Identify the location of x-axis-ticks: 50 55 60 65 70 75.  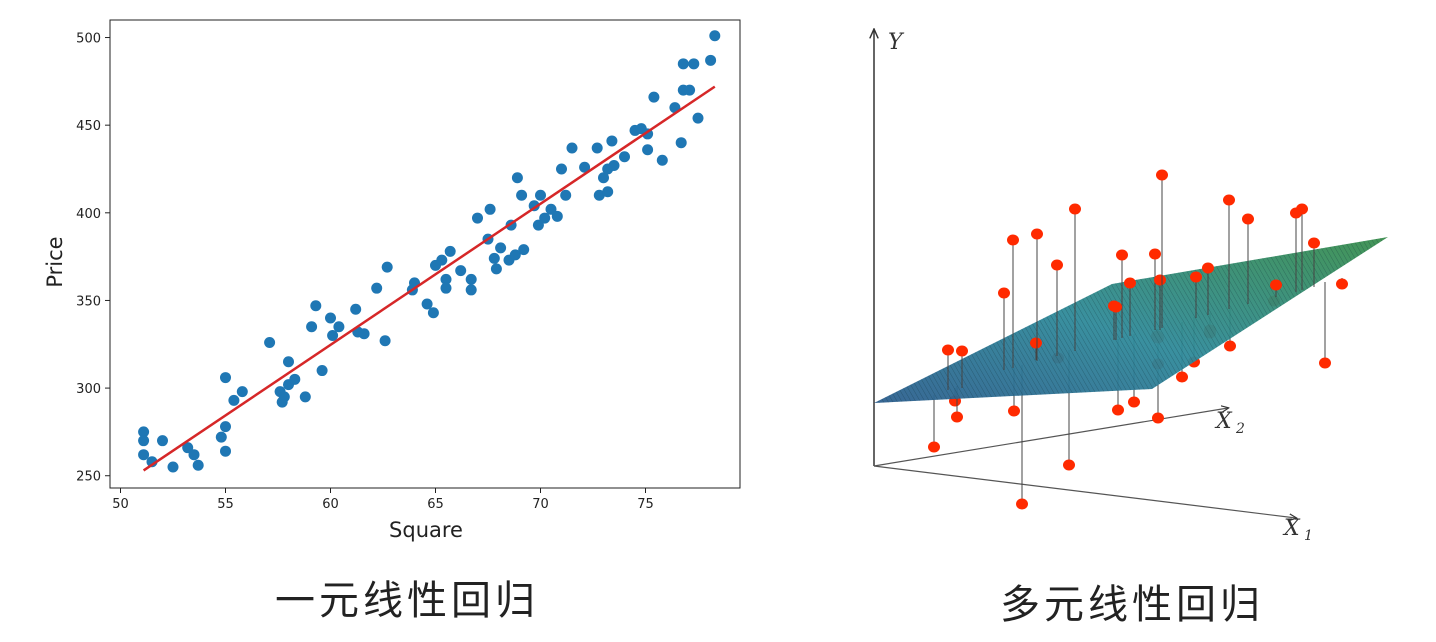
(383, 500).